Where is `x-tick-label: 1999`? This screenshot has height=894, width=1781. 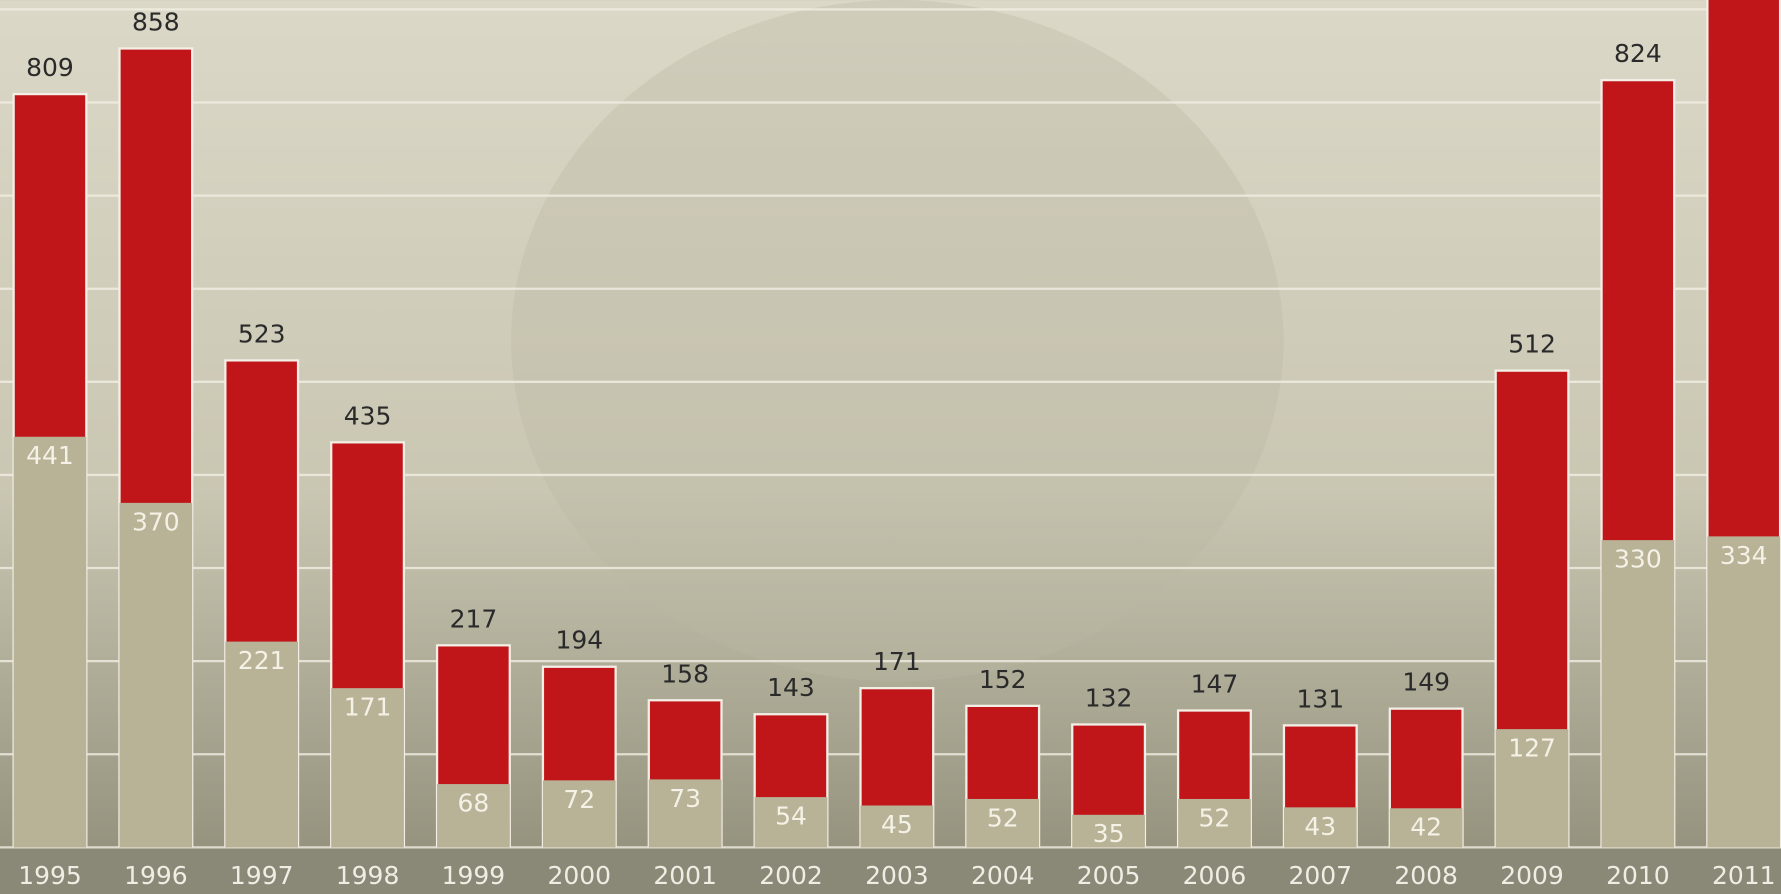
x-tick-label: 1999 is located at coordinates (474, 875).